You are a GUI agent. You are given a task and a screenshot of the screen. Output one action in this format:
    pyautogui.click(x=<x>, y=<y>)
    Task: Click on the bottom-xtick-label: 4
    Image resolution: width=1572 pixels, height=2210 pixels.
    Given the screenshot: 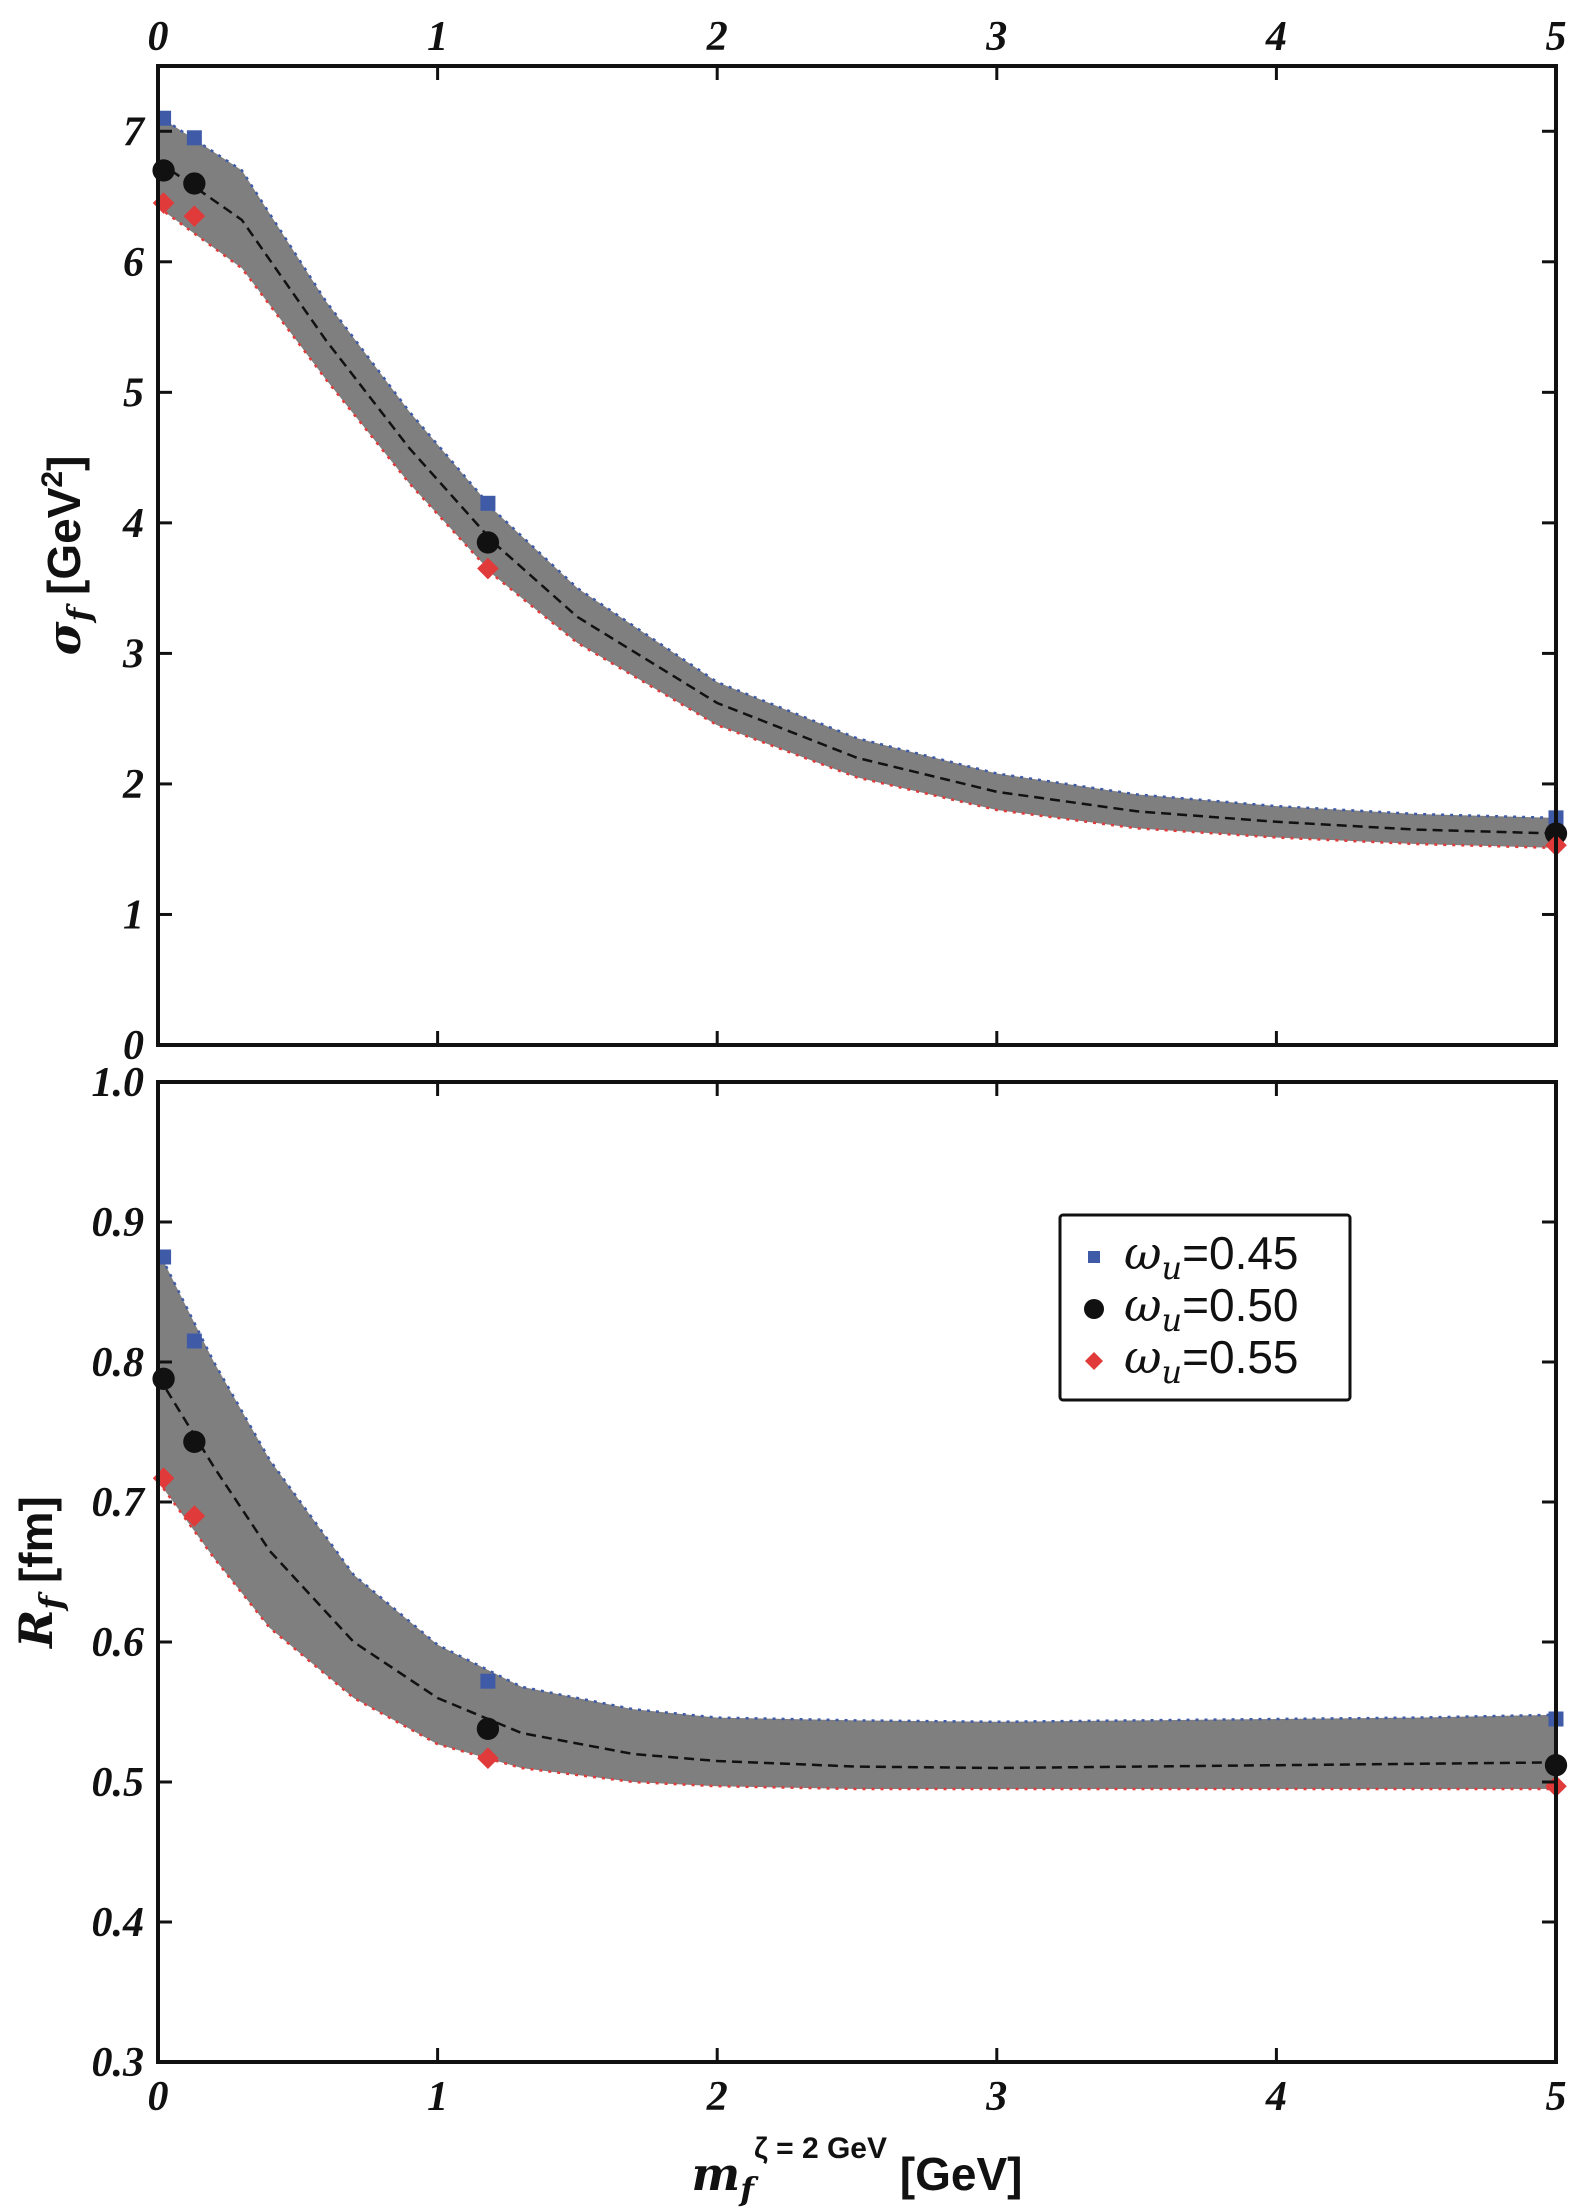 What is the action you would take?
    pyautogui.click(x=1276, y=2097)
    